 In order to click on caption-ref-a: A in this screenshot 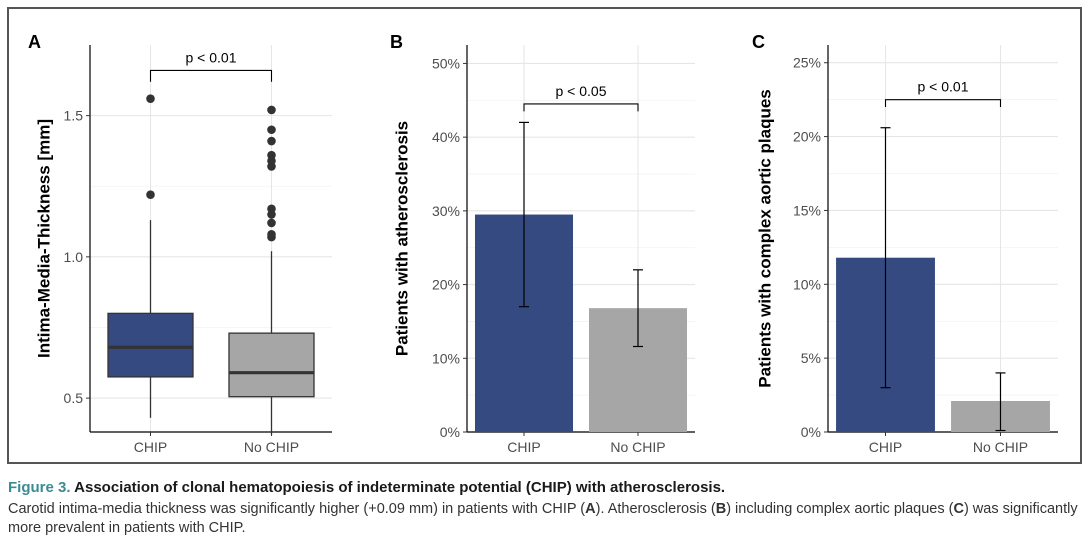, I will do `click(590, 509)`.